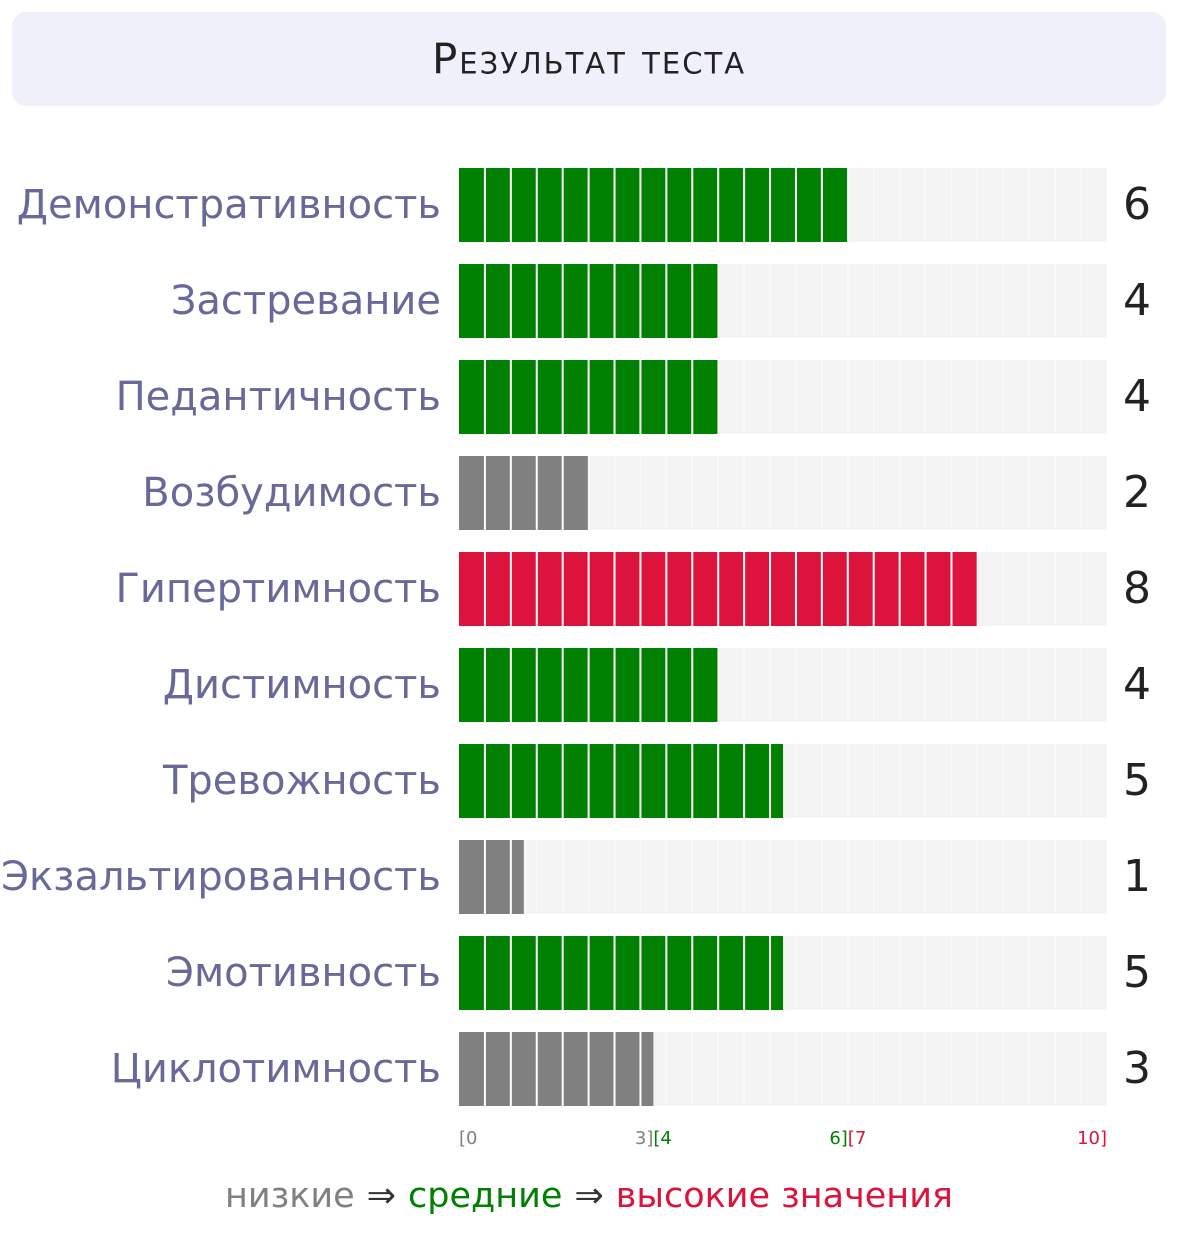 The image size is (1179, 1246). What do you see at coordinates (485, 1196) in the screenshot?
I see `legend-entry: средние` at bounding box center [485, 1196].